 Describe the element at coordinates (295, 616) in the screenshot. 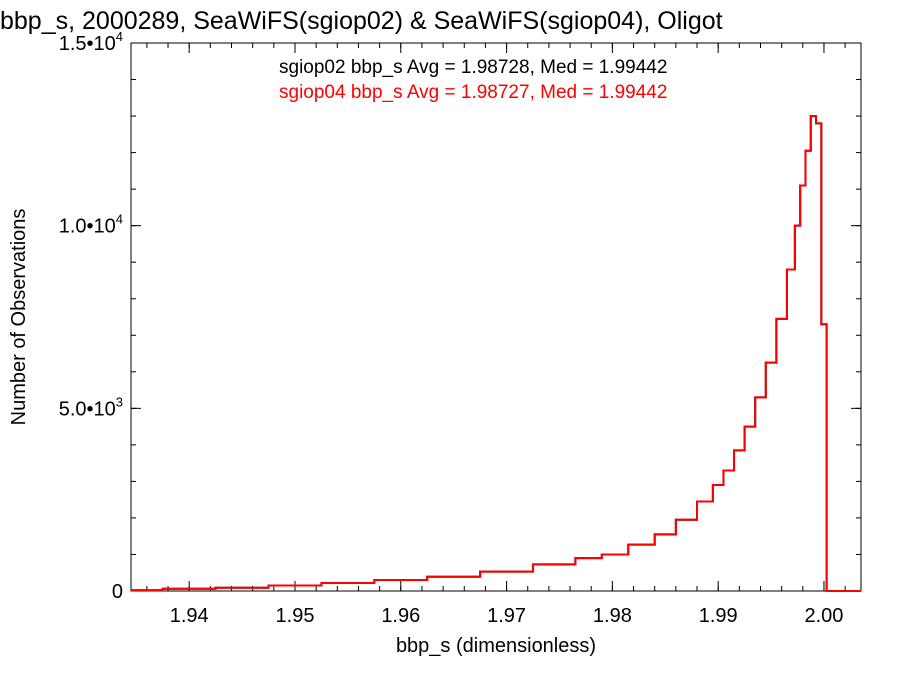

I see `x-tick-label: 1.95` at that location.